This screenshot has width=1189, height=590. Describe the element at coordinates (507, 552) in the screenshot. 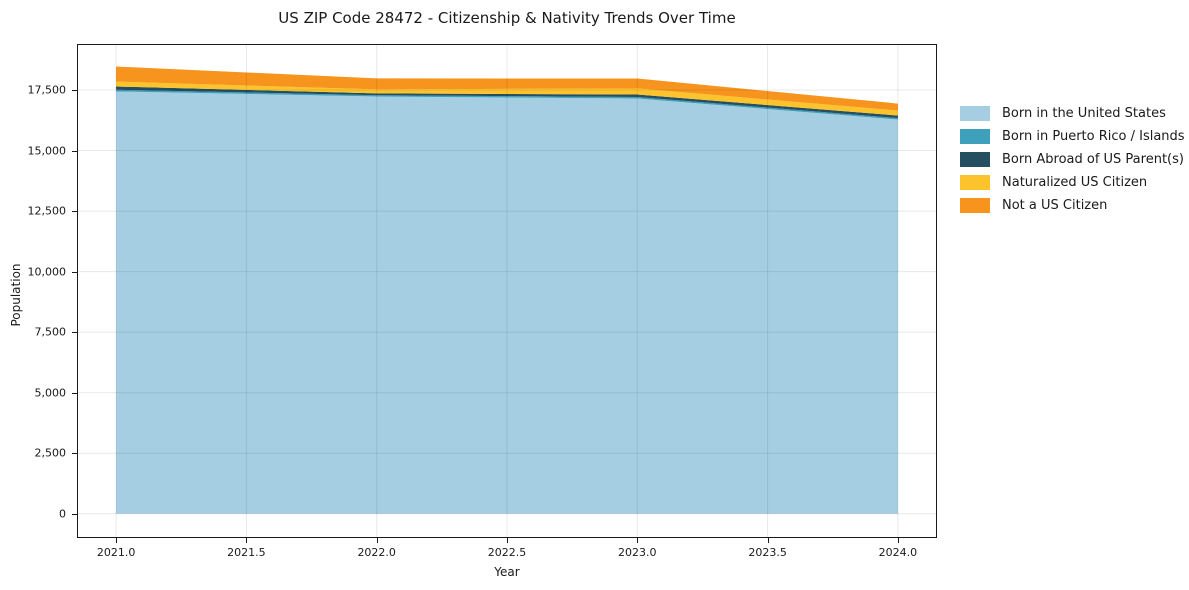

I see `x-tick-label: 2022.5` at that location.